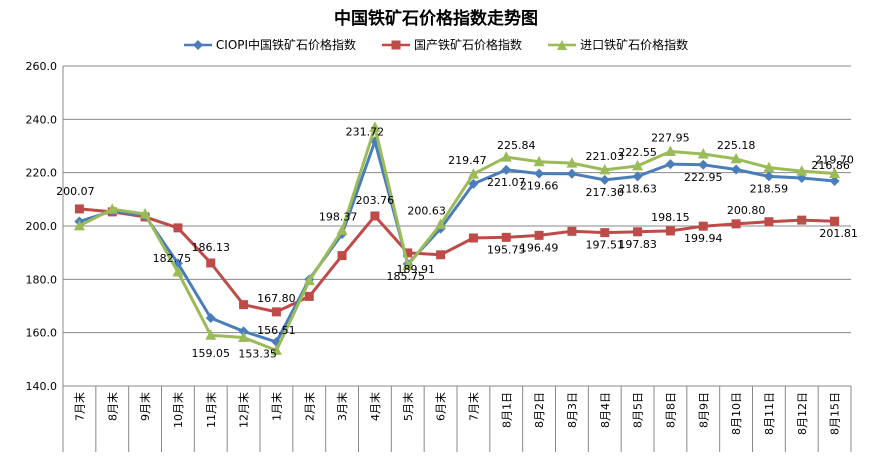 This screenshot has width=872, height=458. Describe the element at coordinates (634, 45) in the screenshot. I see `legend-label-imported: 进口铁矿石价格指数` at that location.